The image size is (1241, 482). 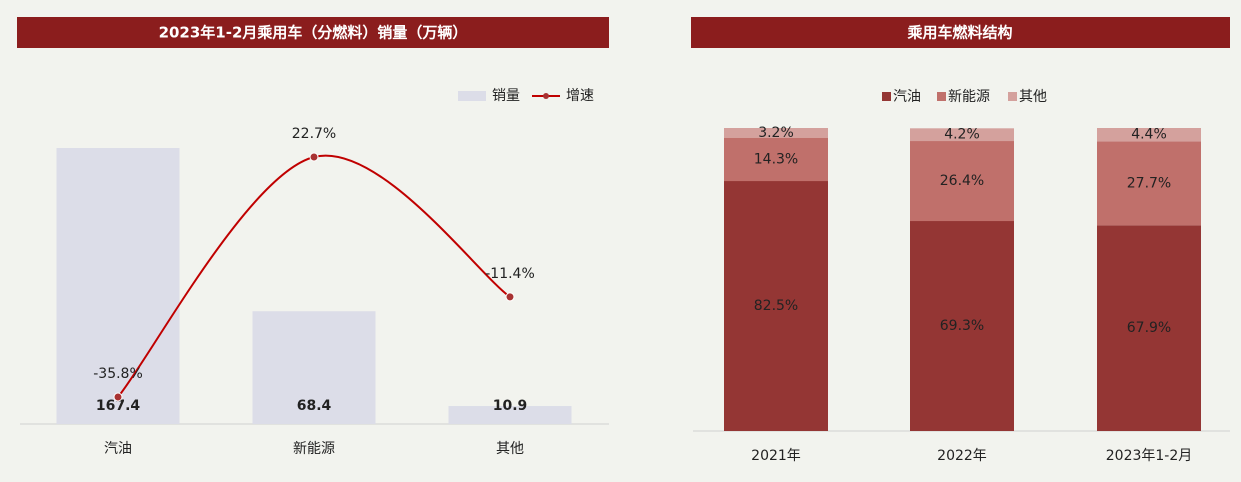 I want to click on legend-label: 销量, so click(x=506, y=96).